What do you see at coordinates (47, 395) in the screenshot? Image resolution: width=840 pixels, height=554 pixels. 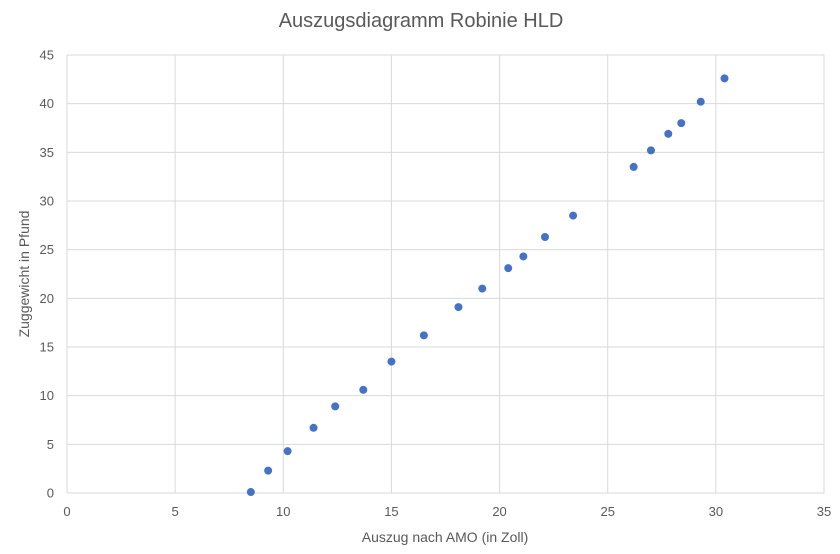 I see `y-tick-label: 10` at bounding box center [47, 395].